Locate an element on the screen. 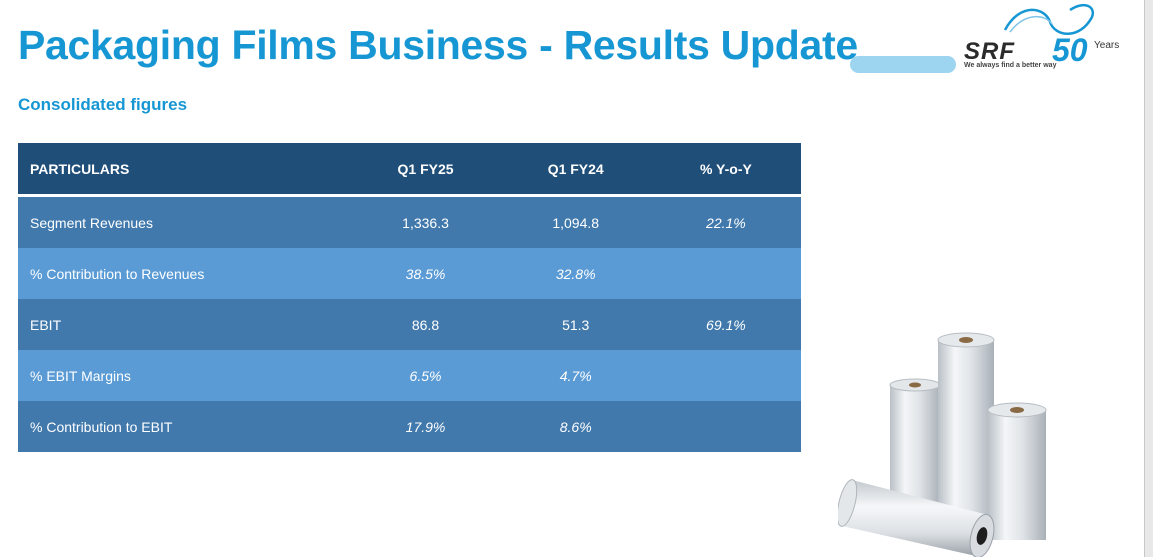 This screenshot has height=557, width=1153. row-label: Segment Revenues is located at coordinates (184, 221).